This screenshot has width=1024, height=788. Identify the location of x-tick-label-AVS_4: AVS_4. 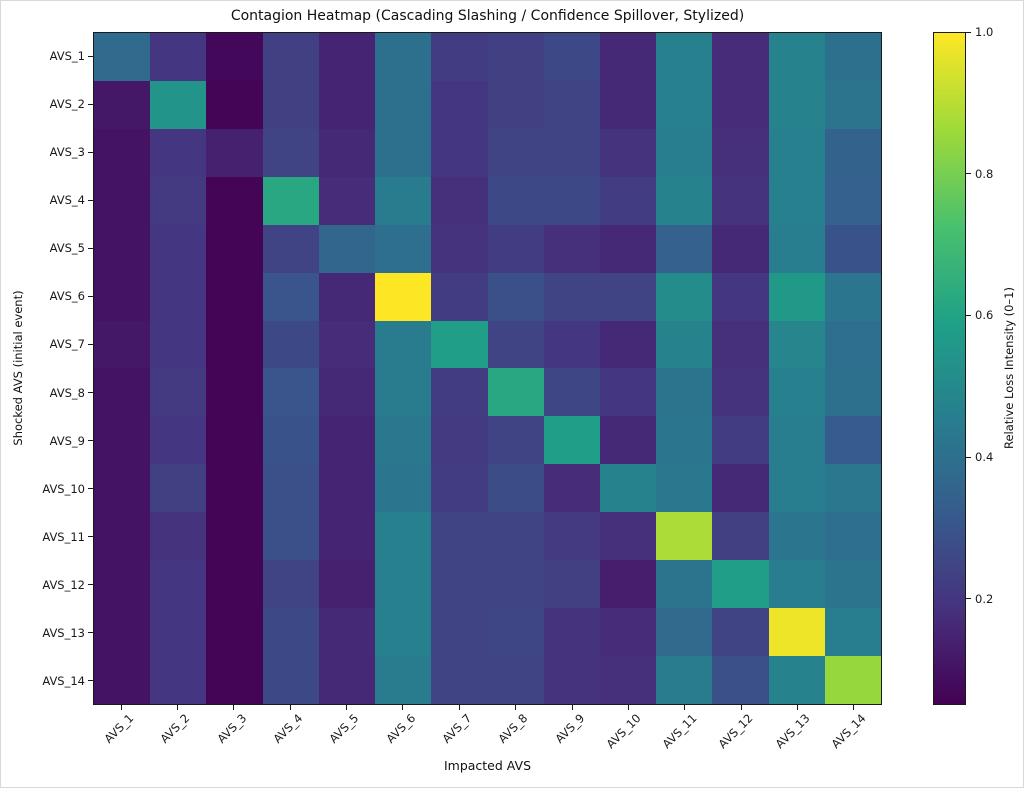
(288, 728).